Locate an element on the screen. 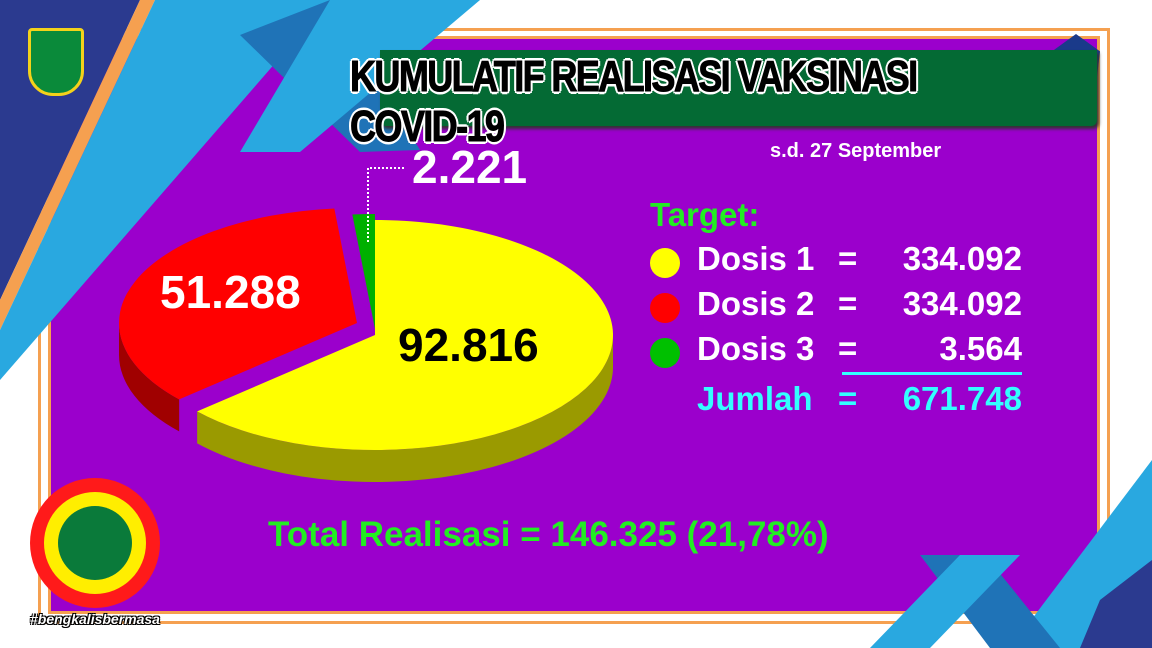  title-bar is located at coordinates (738, 88).